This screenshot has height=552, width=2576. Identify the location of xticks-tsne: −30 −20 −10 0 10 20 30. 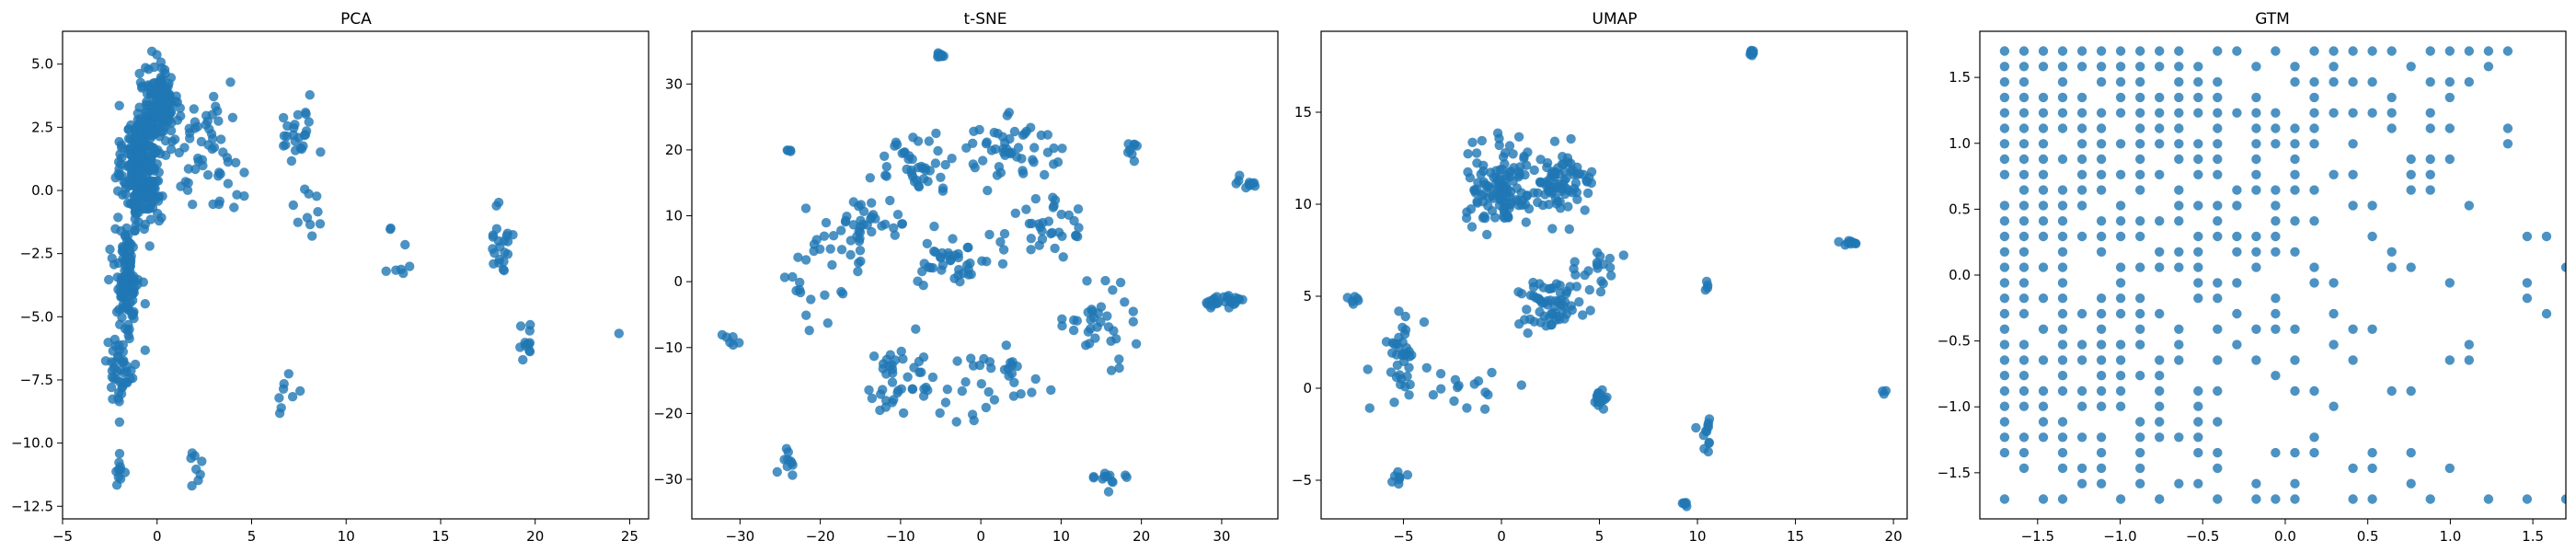
(978, 532).